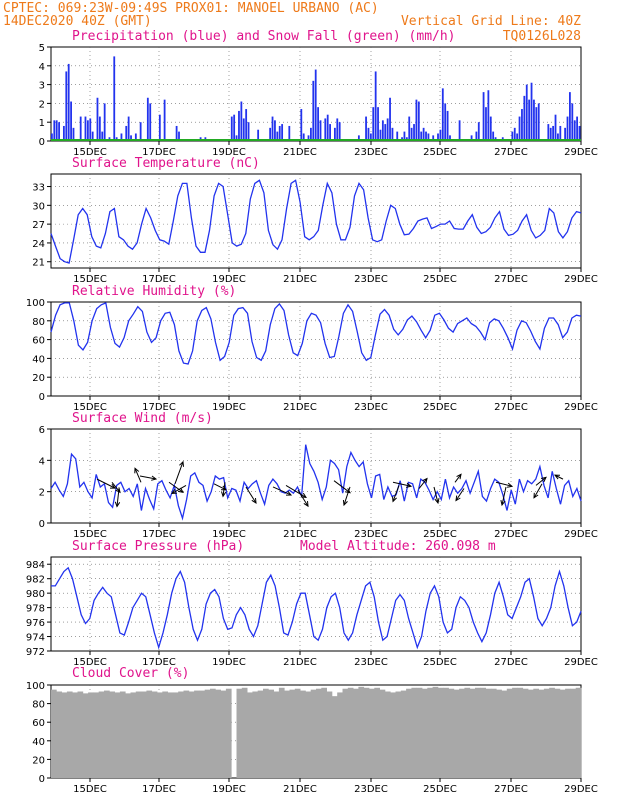 Image resolution: width=618 pixels, height=800 pixels. I want to click on pres-xtick-label: 23DEC, so click(371, 662).